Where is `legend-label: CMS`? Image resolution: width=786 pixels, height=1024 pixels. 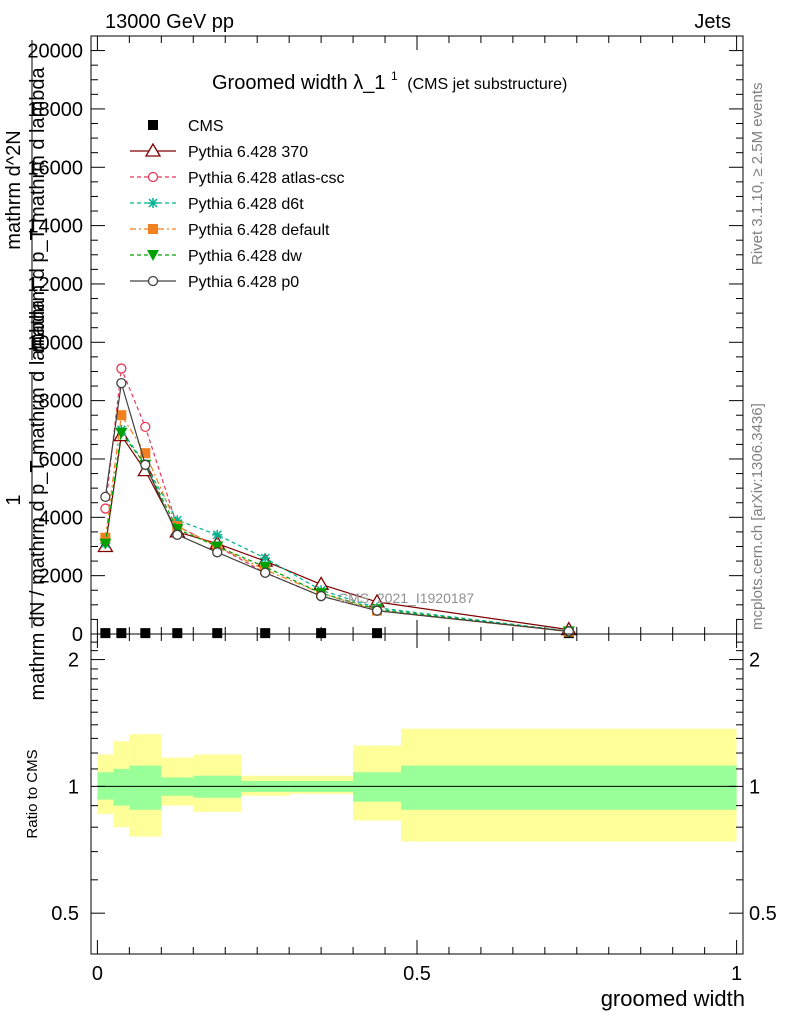
legend-label: CMS is located at coordinates (206, 126).